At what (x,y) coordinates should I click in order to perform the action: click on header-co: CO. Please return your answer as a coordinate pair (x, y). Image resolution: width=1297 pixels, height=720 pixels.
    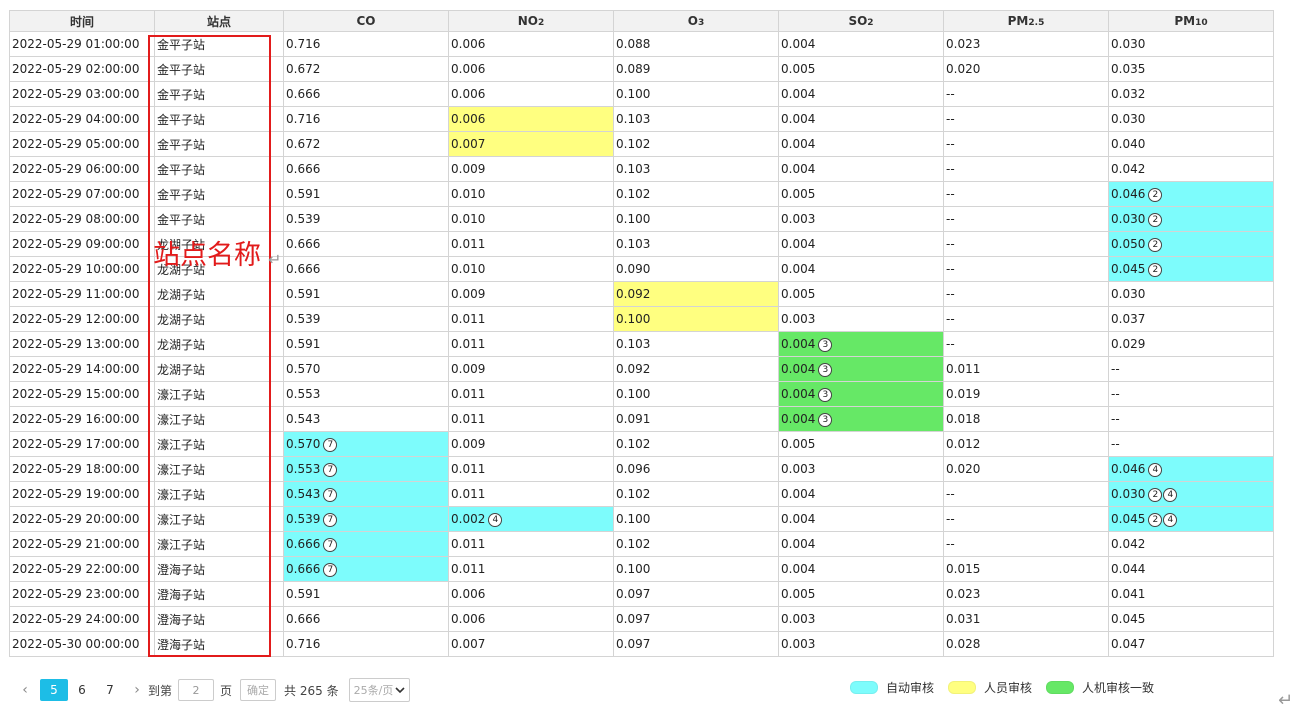
    Looking at the image, I should click on (366, 21).